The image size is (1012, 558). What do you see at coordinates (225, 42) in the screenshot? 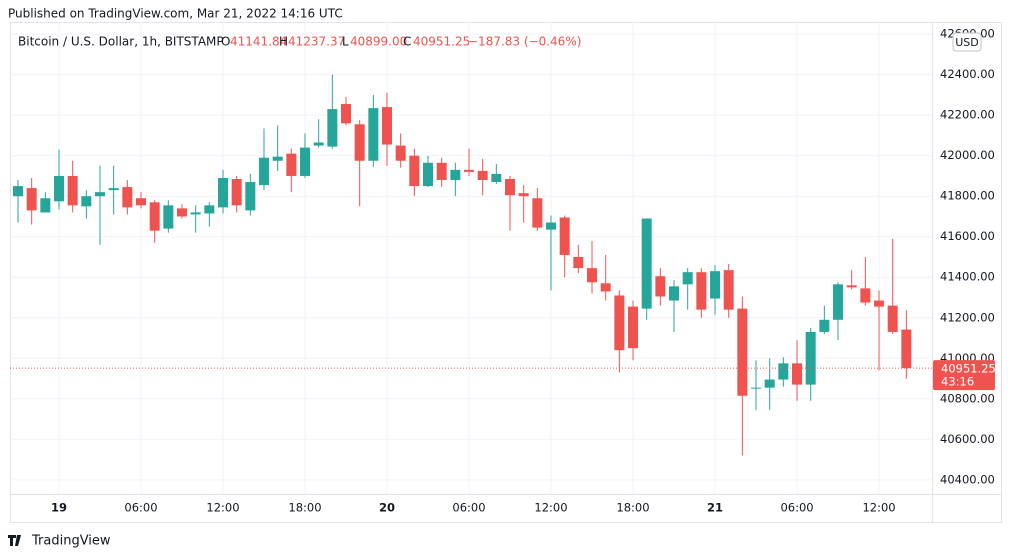
I see `ohlc-key: O` at bounding box center [225, 42].